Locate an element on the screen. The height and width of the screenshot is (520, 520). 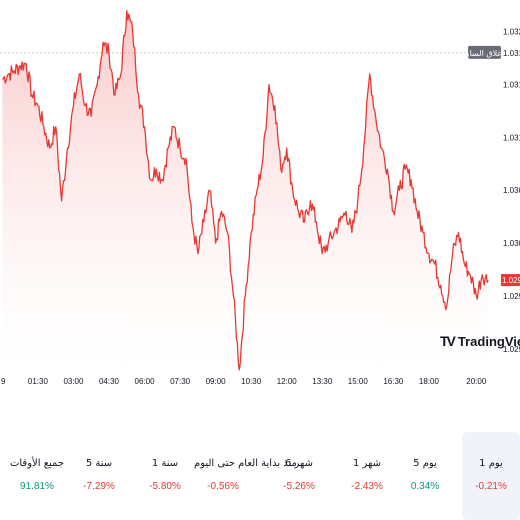
previous-close-label: الإغلاق السابق is located at coordinates (485, 54).